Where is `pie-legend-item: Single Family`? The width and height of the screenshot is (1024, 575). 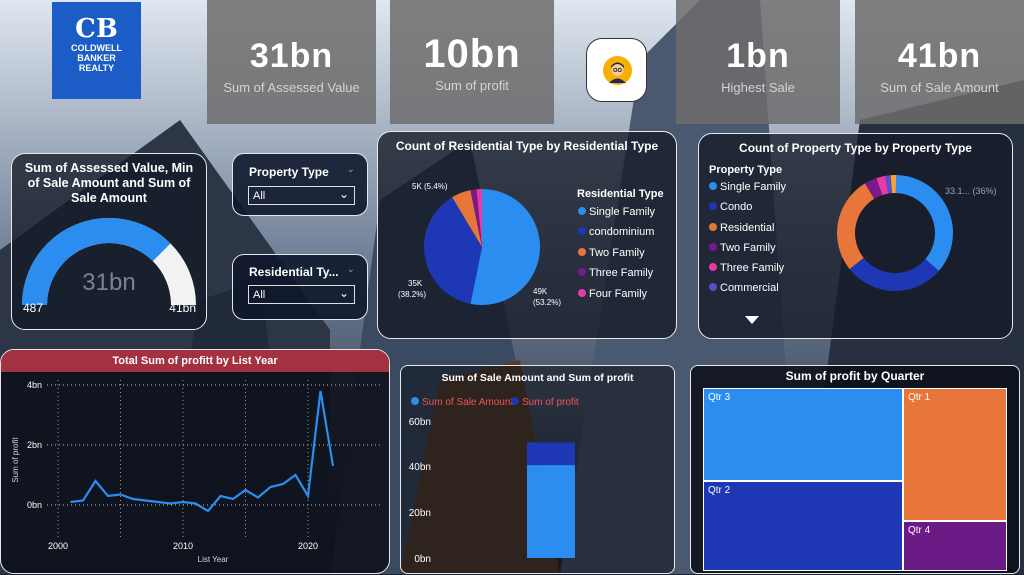 pie-legend-item: Single Family is located at coordinates (616, 212).